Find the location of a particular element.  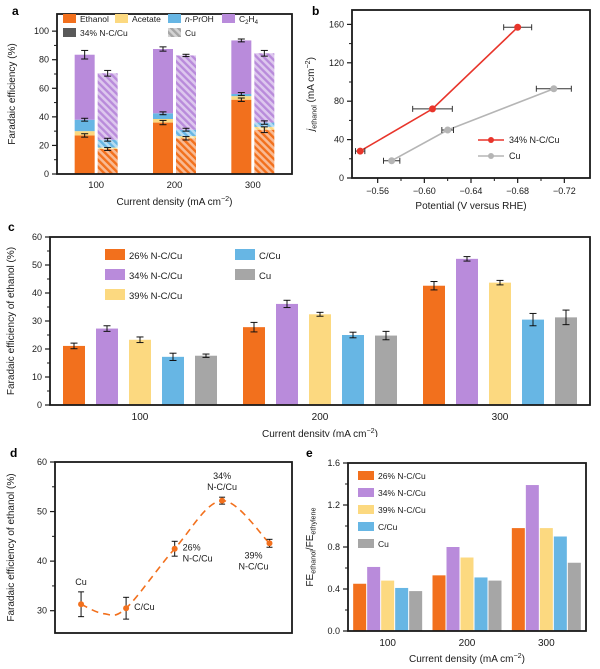

svg-text: 1.6 is located at coordinates (333, 463).